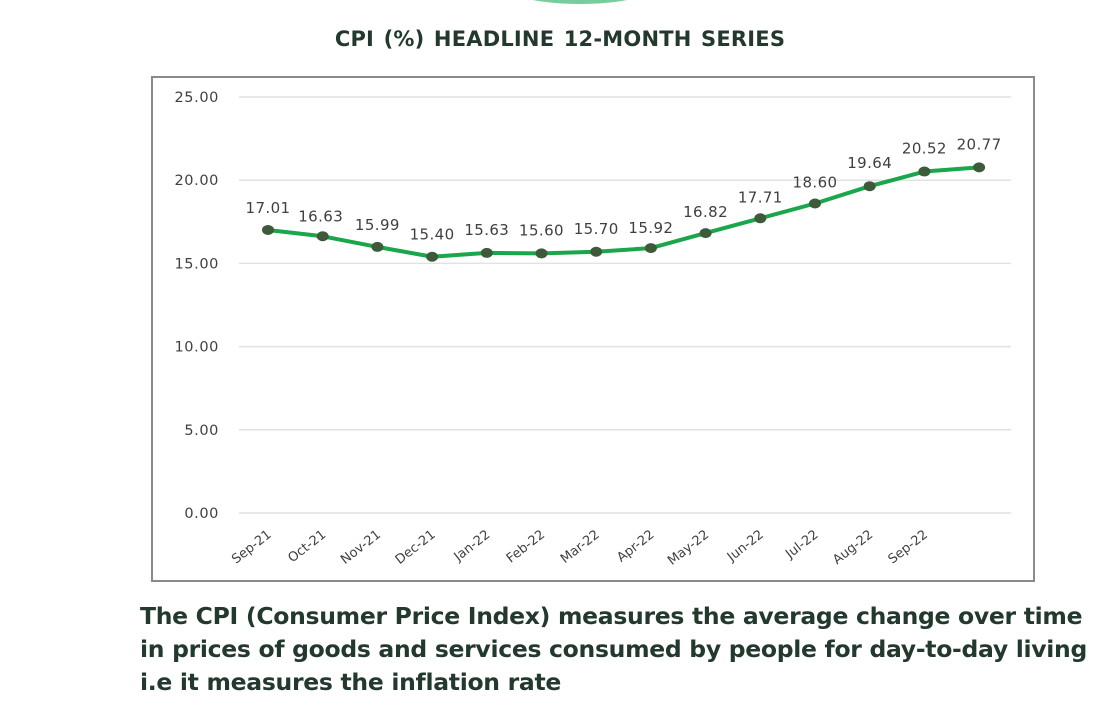 This screenshot has height=716, width=1120. I want to click on series-markers, so click(624, 212).